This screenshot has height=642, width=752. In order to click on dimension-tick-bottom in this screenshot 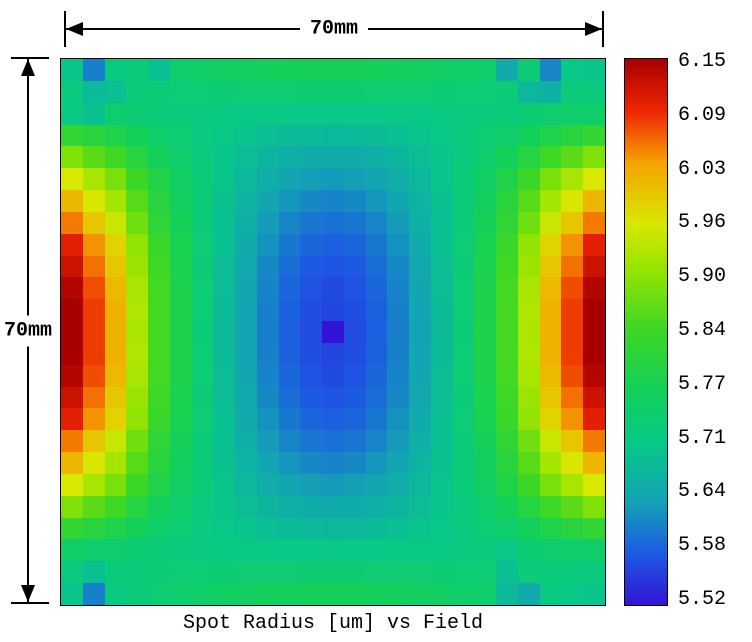, I will do `click(30, 603)`.